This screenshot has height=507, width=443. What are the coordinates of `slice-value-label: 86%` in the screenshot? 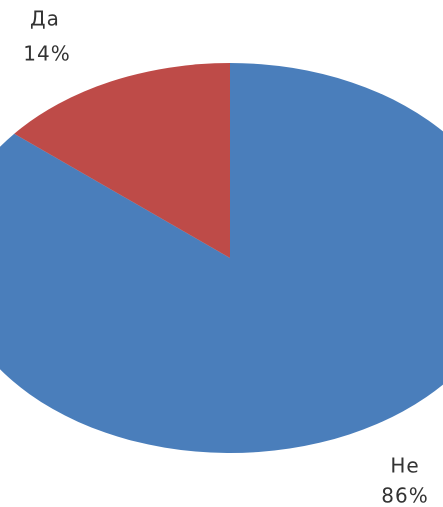 It's located at (404, 495).